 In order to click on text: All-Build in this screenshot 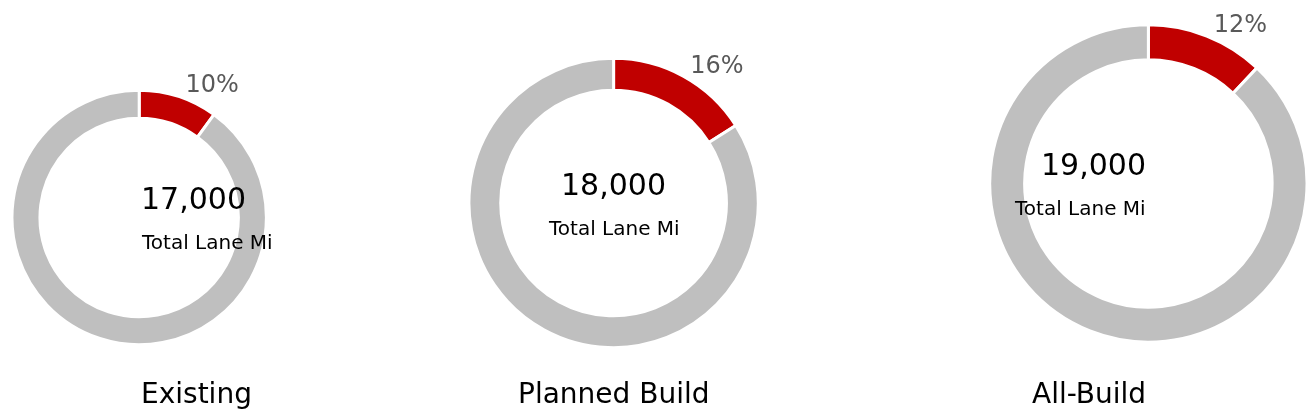, I will do `click(1089, 393)`.